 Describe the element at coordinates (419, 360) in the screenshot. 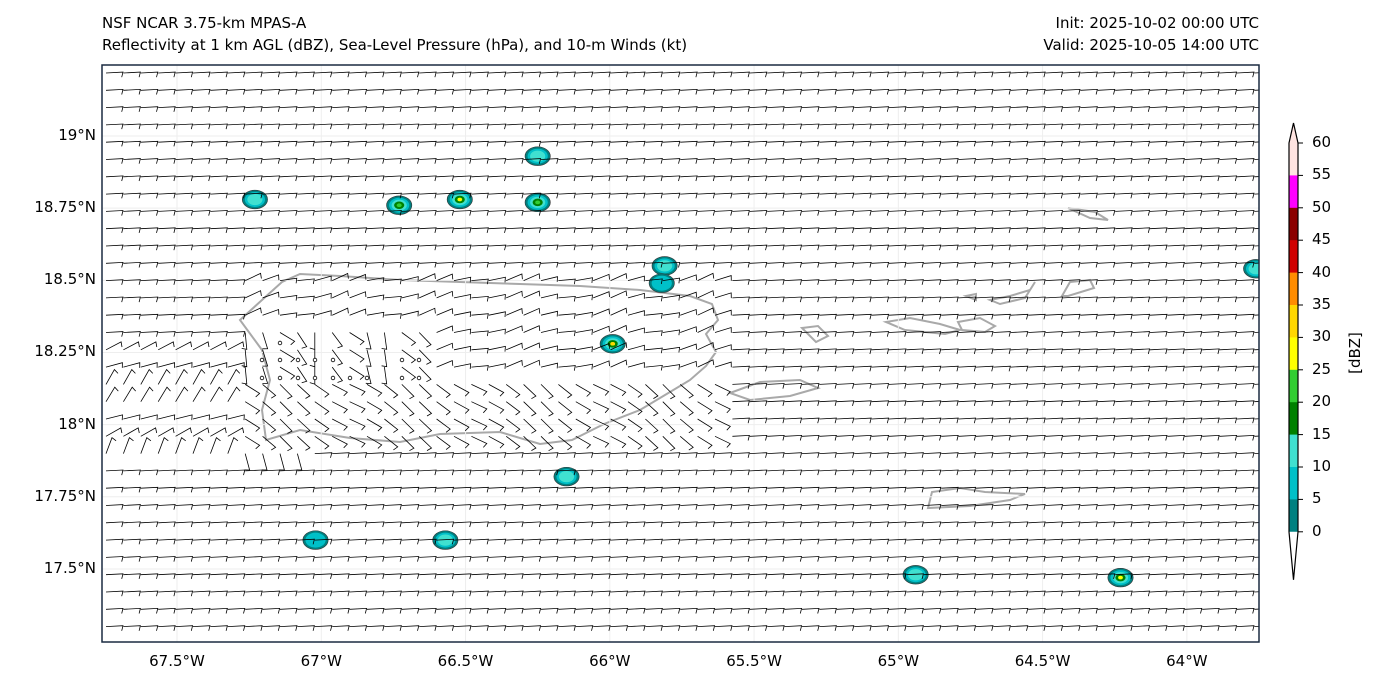

I see `calm-wind-marker` at that location.